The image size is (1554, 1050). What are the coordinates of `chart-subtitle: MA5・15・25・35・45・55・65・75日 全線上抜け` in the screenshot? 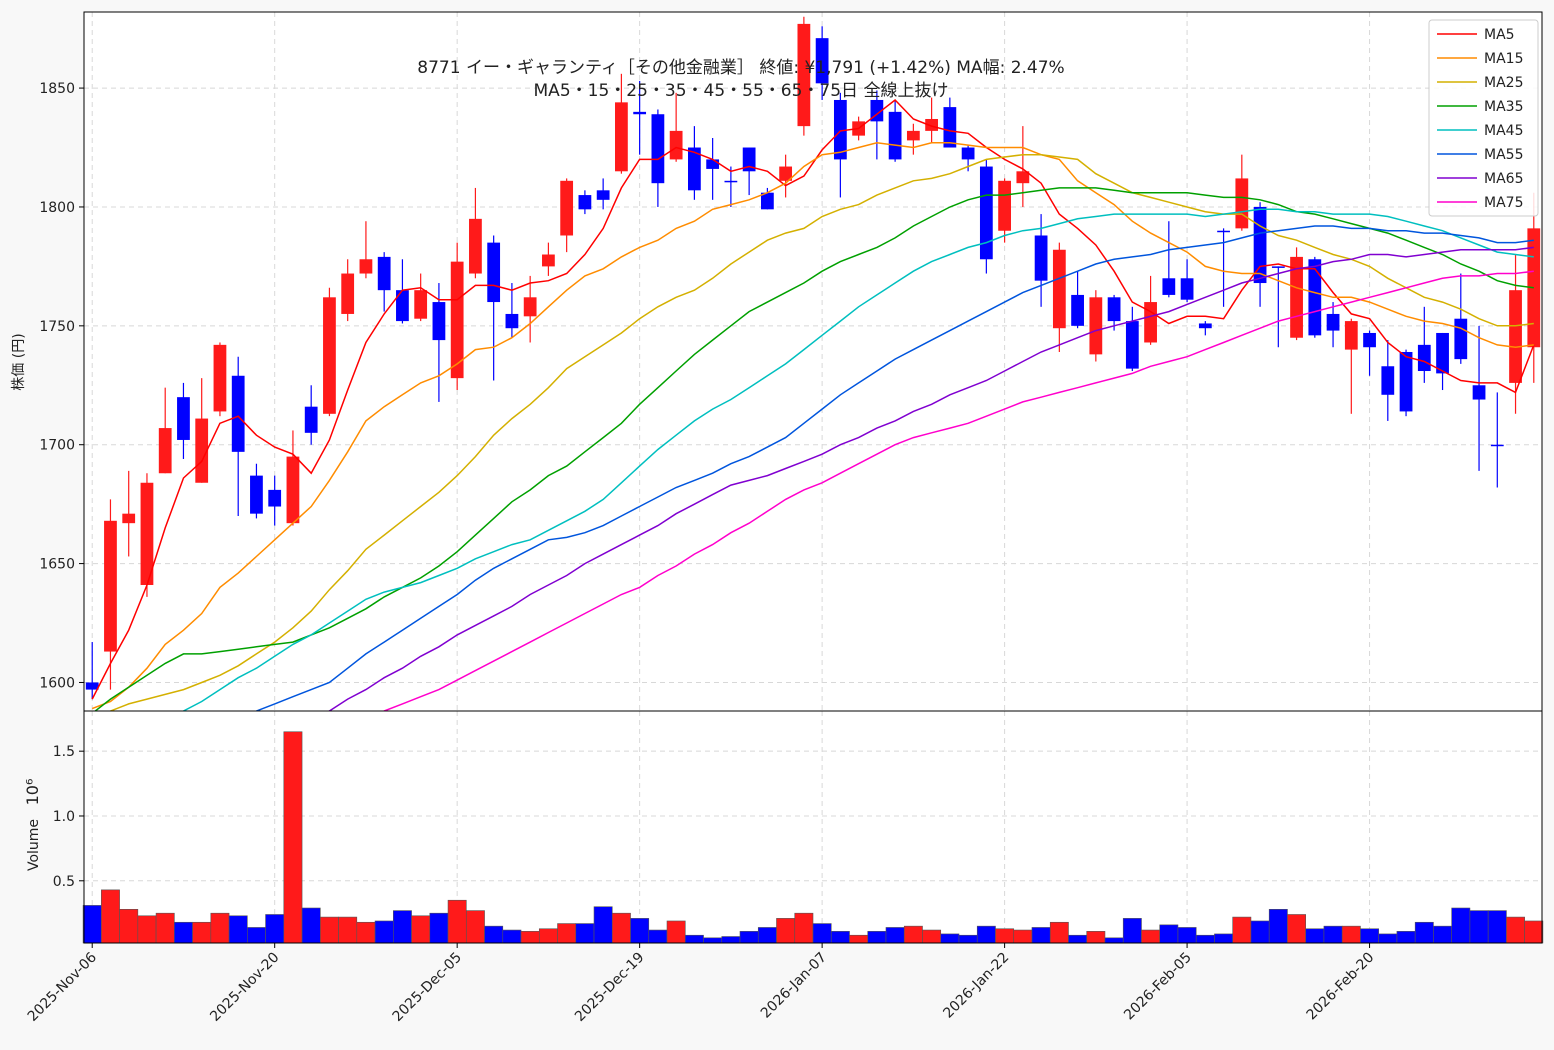 It's located at (741, 91).